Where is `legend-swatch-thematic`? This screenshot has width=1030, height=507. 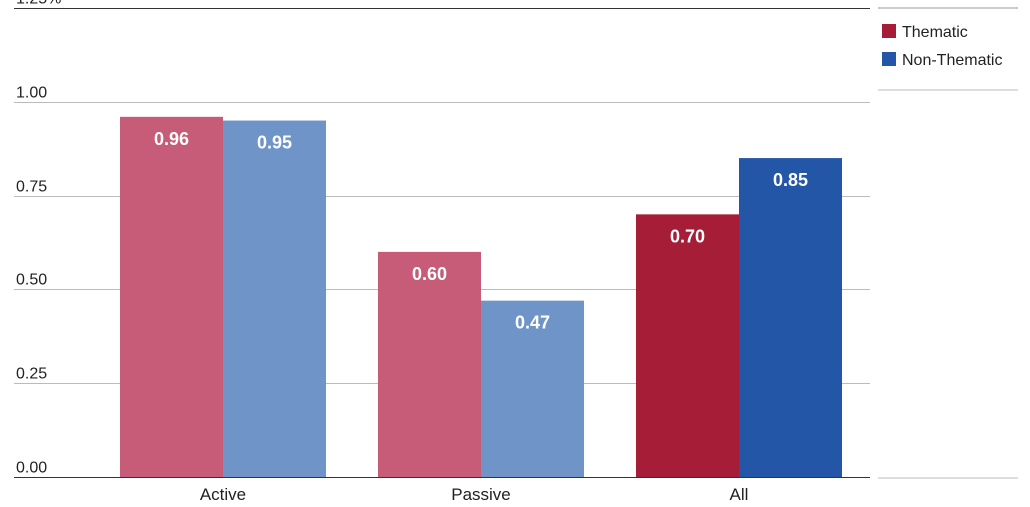 legend-swatch-thematic is located at coordinates (889, 31).